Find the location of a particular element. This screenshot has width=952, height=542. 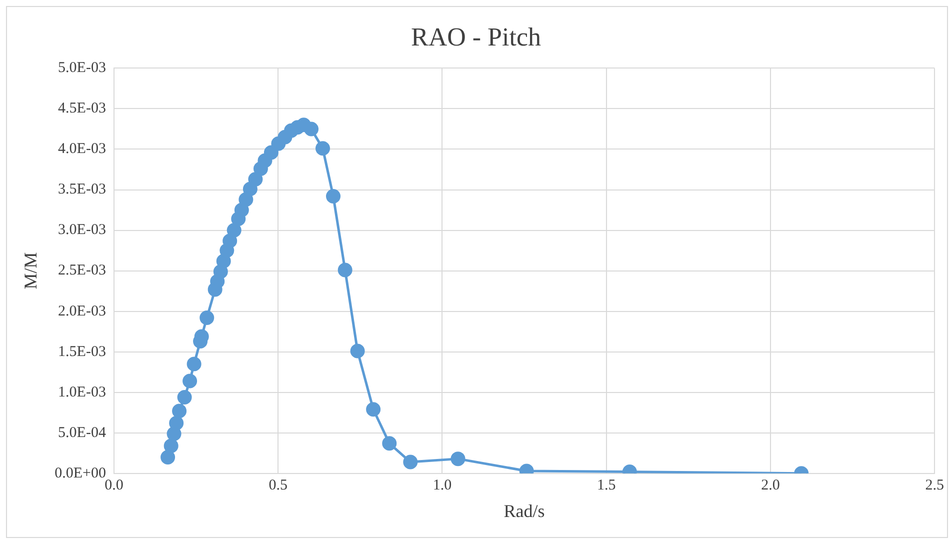

x-tick-label: 2.0 is located at coordinates (770, 485).